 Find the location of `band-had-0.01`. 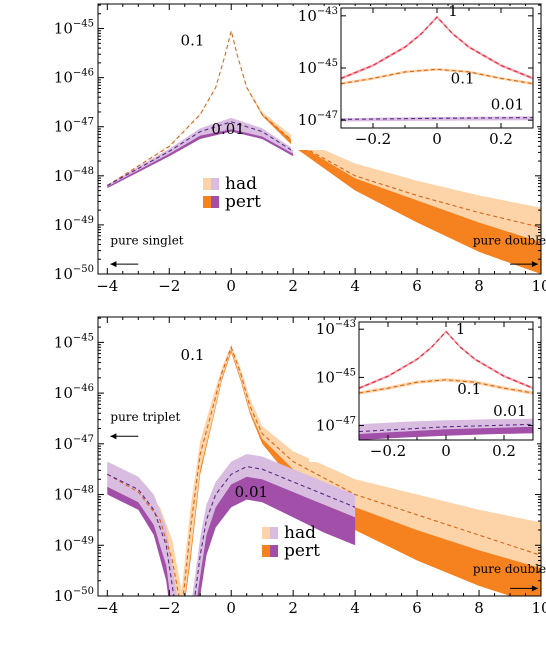

band-had-0.01 is located at coordinates (200, 152).